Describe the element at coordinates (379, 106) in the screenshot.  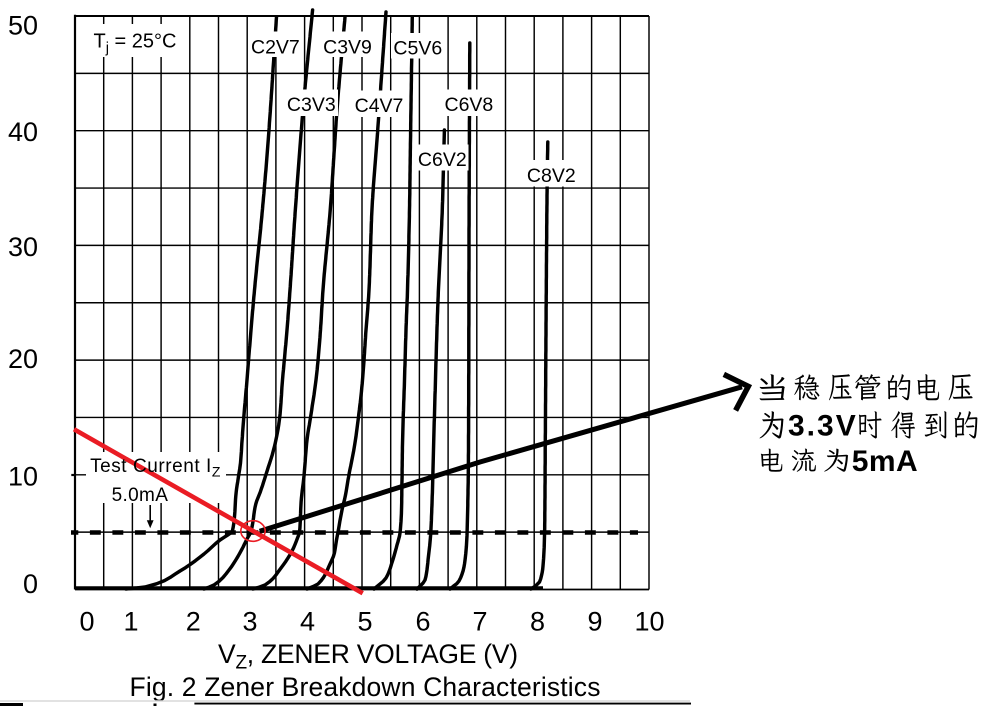
I see `svg-text: C4V7` at that location.